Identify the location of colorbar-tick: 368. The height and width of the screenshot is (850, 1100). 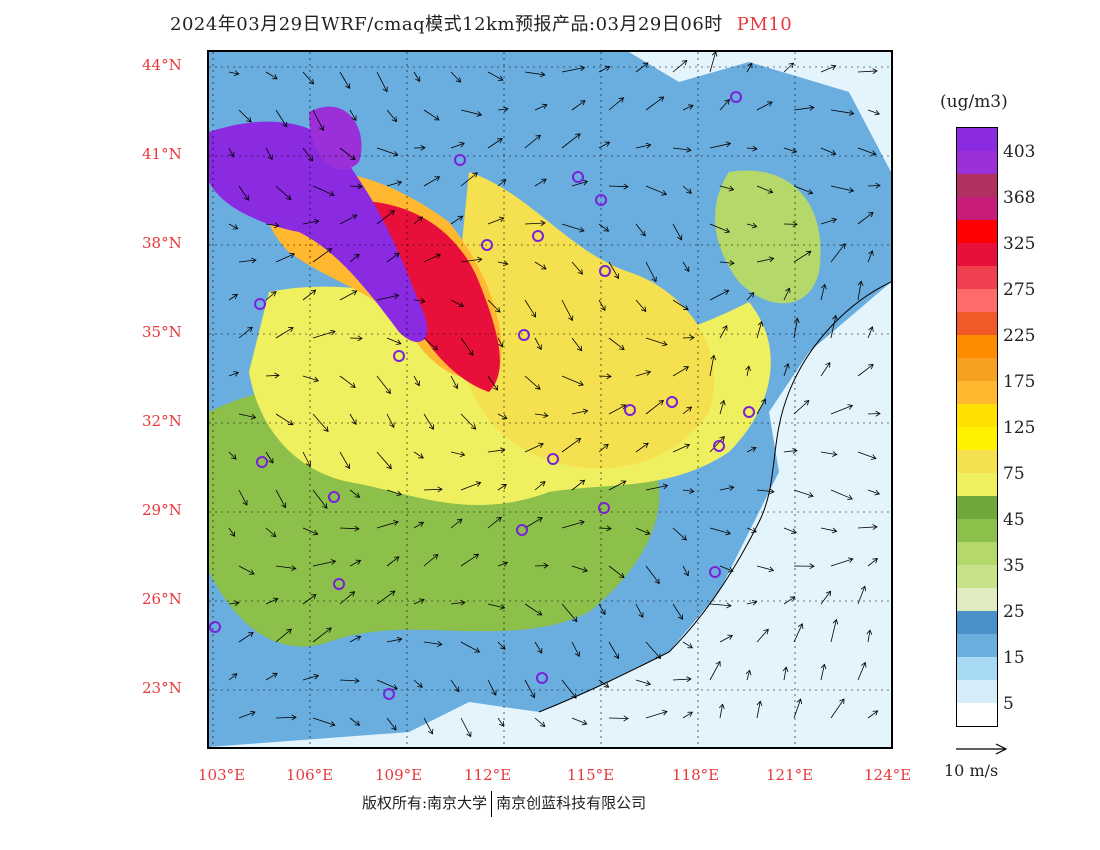
(1019, 198).